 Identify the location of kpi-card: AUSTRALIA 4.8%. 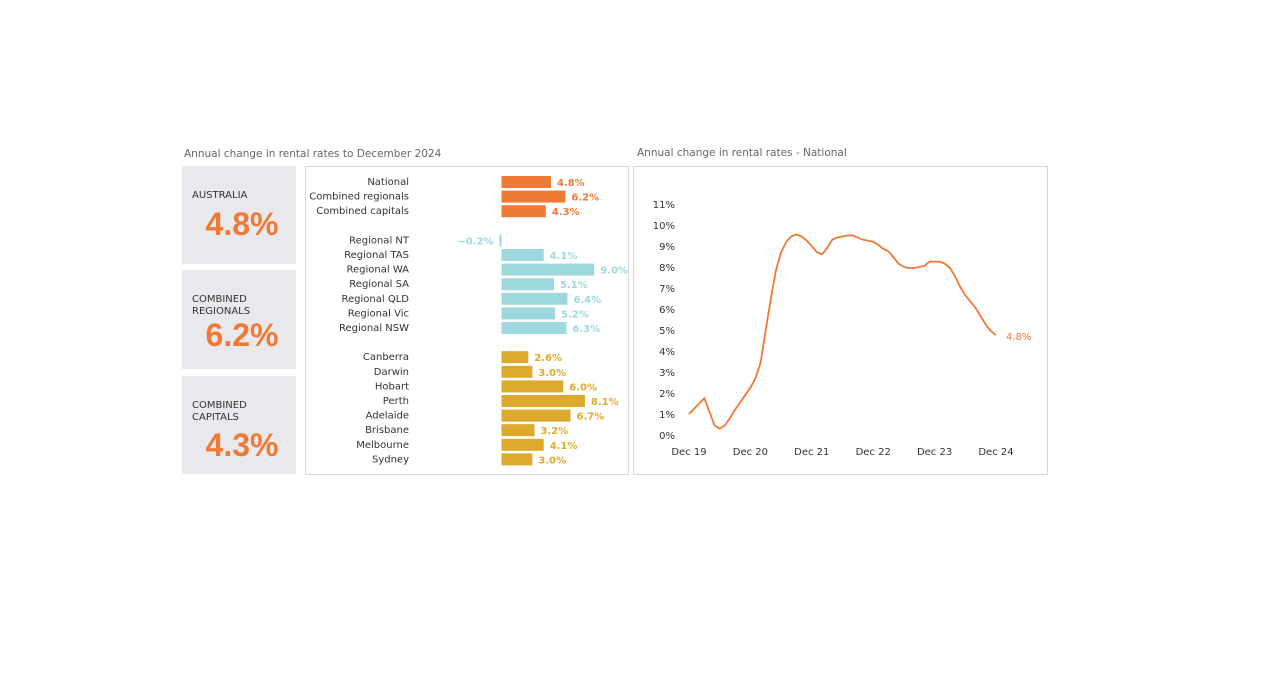
(239, 215).